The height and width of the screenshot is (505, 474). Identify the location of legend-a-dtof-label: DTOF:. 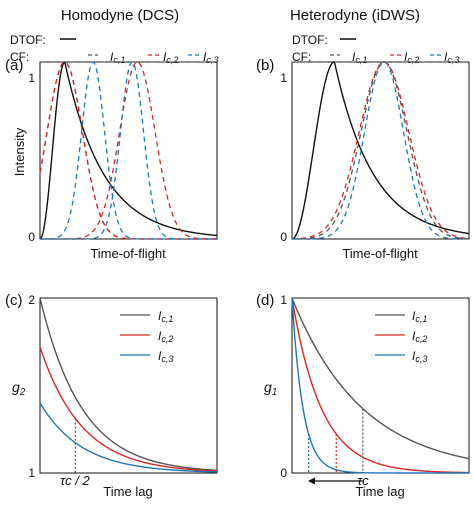
(28, 40).